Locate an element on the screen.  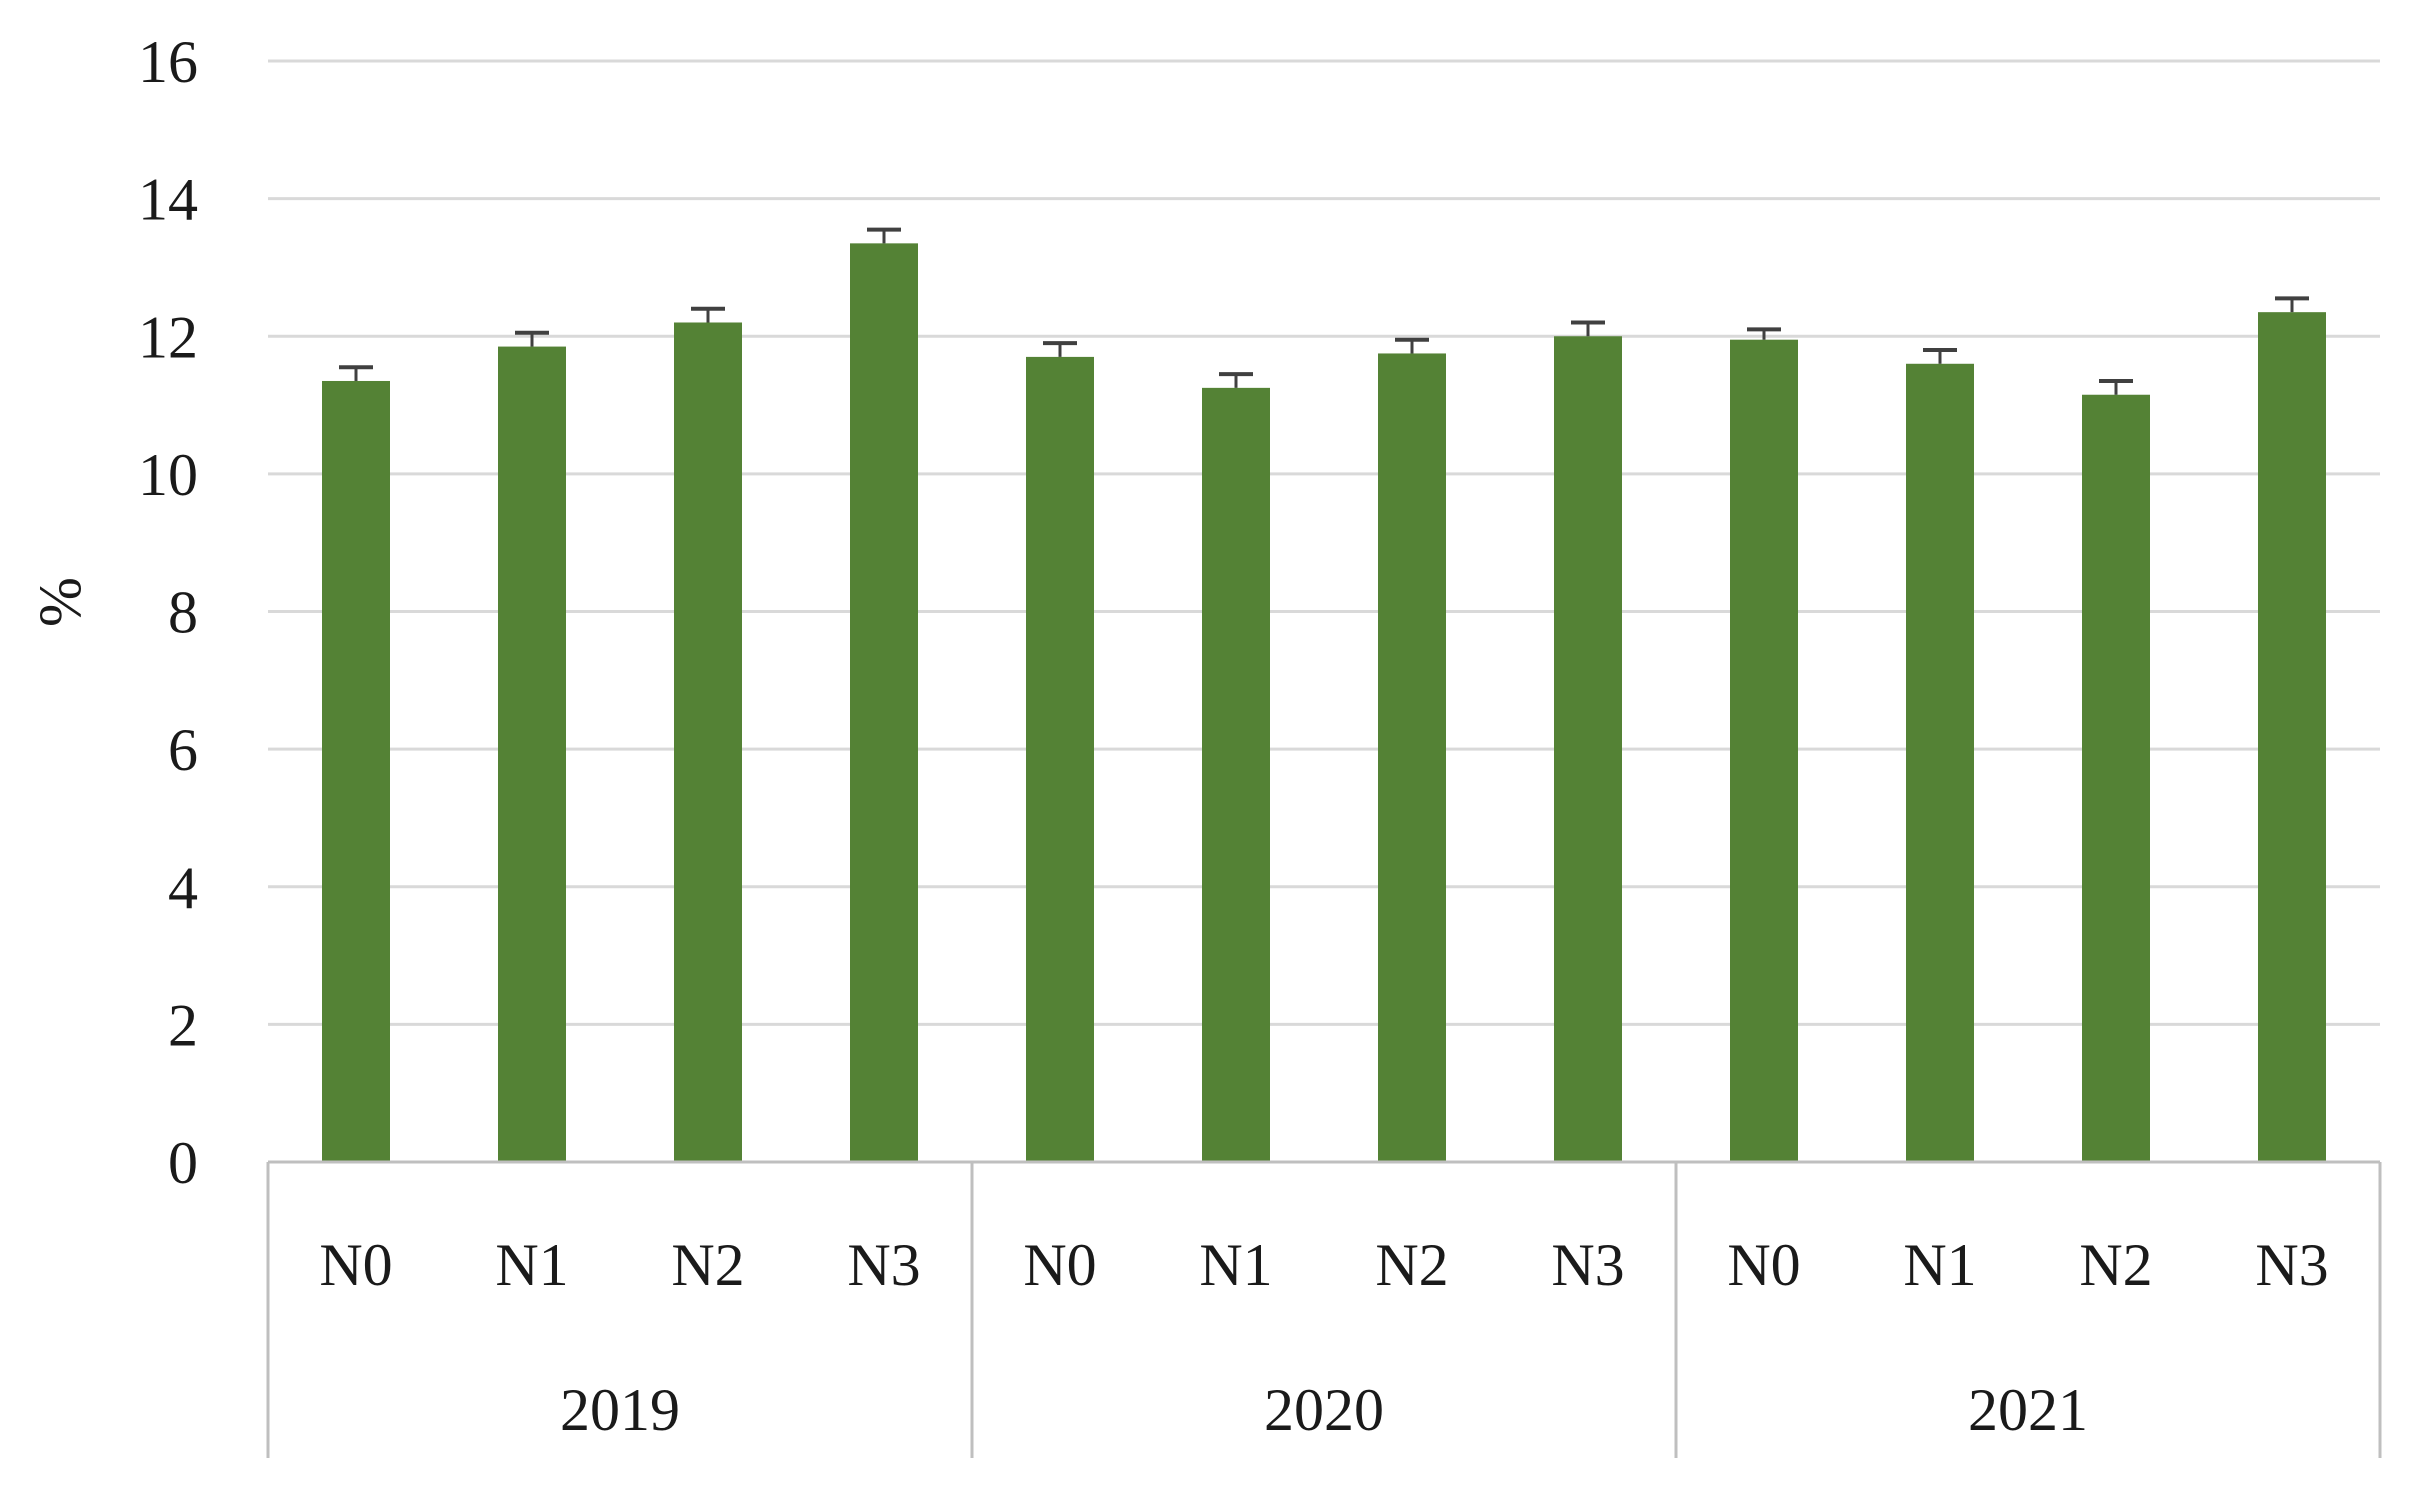
bar-2021-N1 is located at coordinates (1940, 762).